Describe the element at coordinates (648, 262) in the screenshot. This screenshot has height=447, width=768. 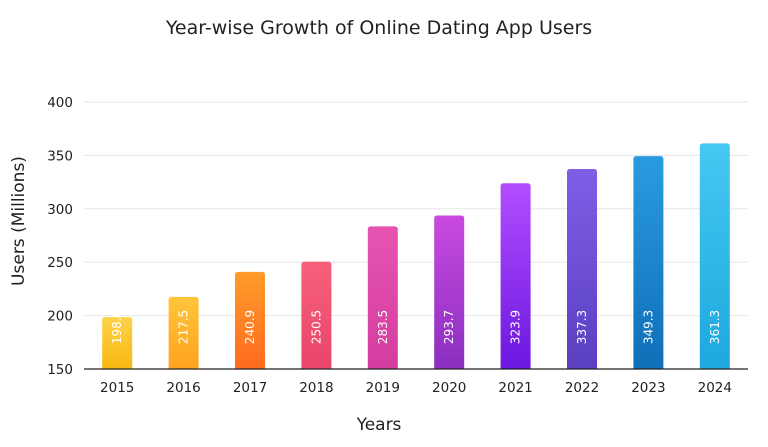
I see `bar-2023` at that location.